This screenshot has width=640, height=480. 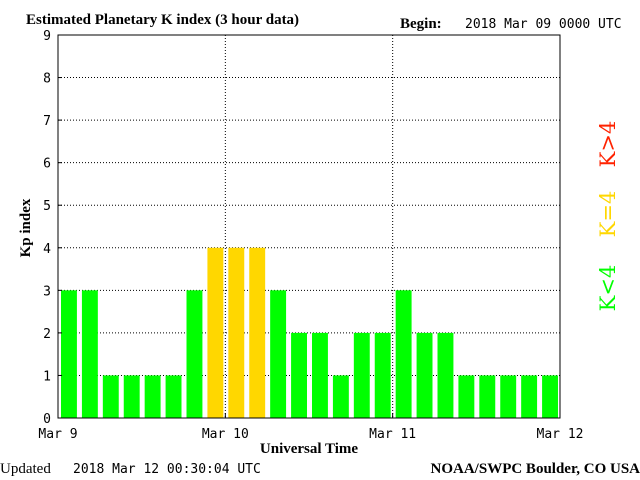 What do you see at coordinates (167, 469) in the screenshot?
I see `updated-value: 2018 Mar 12 00:30:04 UTC` at bounding box center [167, 469].